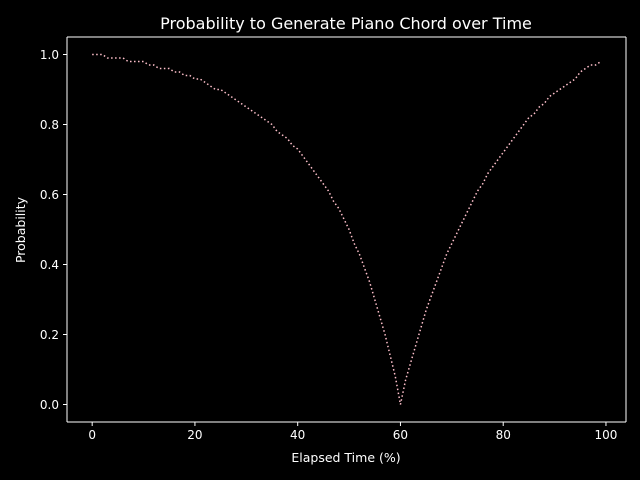  What do you see at coordinates (503, 435) in the screenshot?
I see `x-tick-label: 80` at bounding box center [503, 435].